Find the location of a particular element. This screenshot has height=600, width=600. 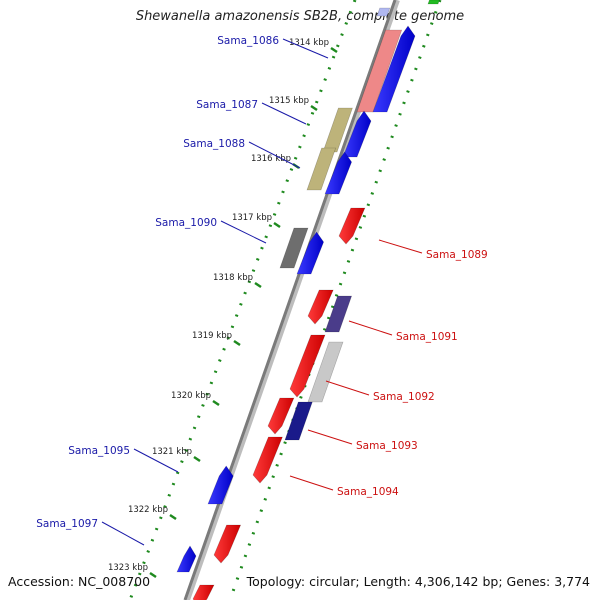

tick-label: 1322 kbp is located at coordinates (148, 510).